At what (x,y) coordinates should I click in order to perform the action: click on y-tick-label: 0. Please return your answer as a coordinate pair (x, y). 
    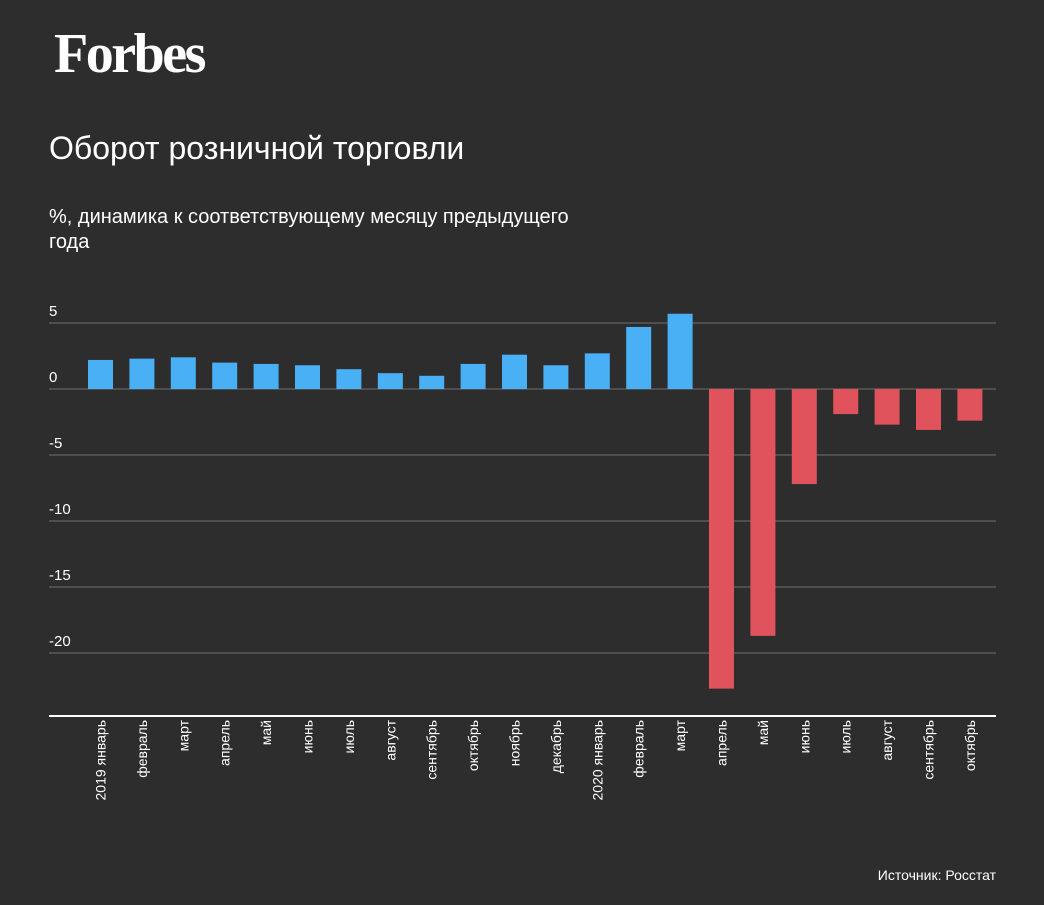
    Looking at the image, I should click on (53, 377).